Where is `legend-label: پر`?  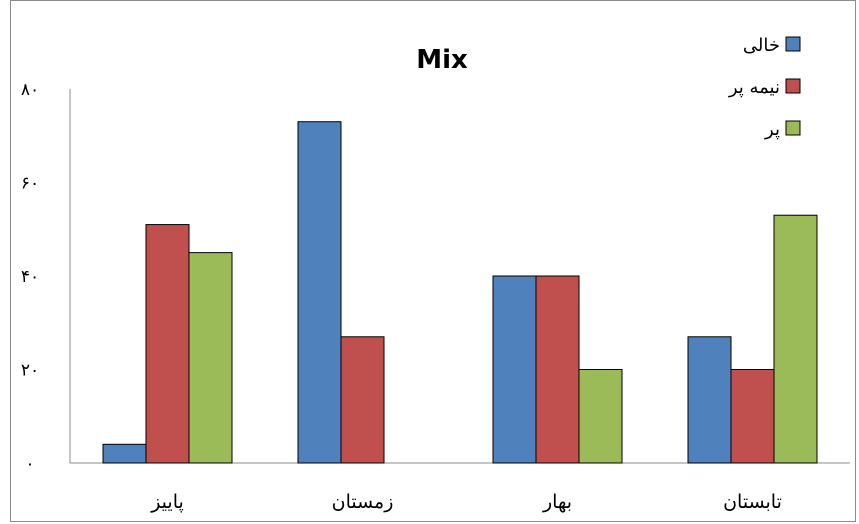
legend-label: پر is located at coordinates (772, 129).